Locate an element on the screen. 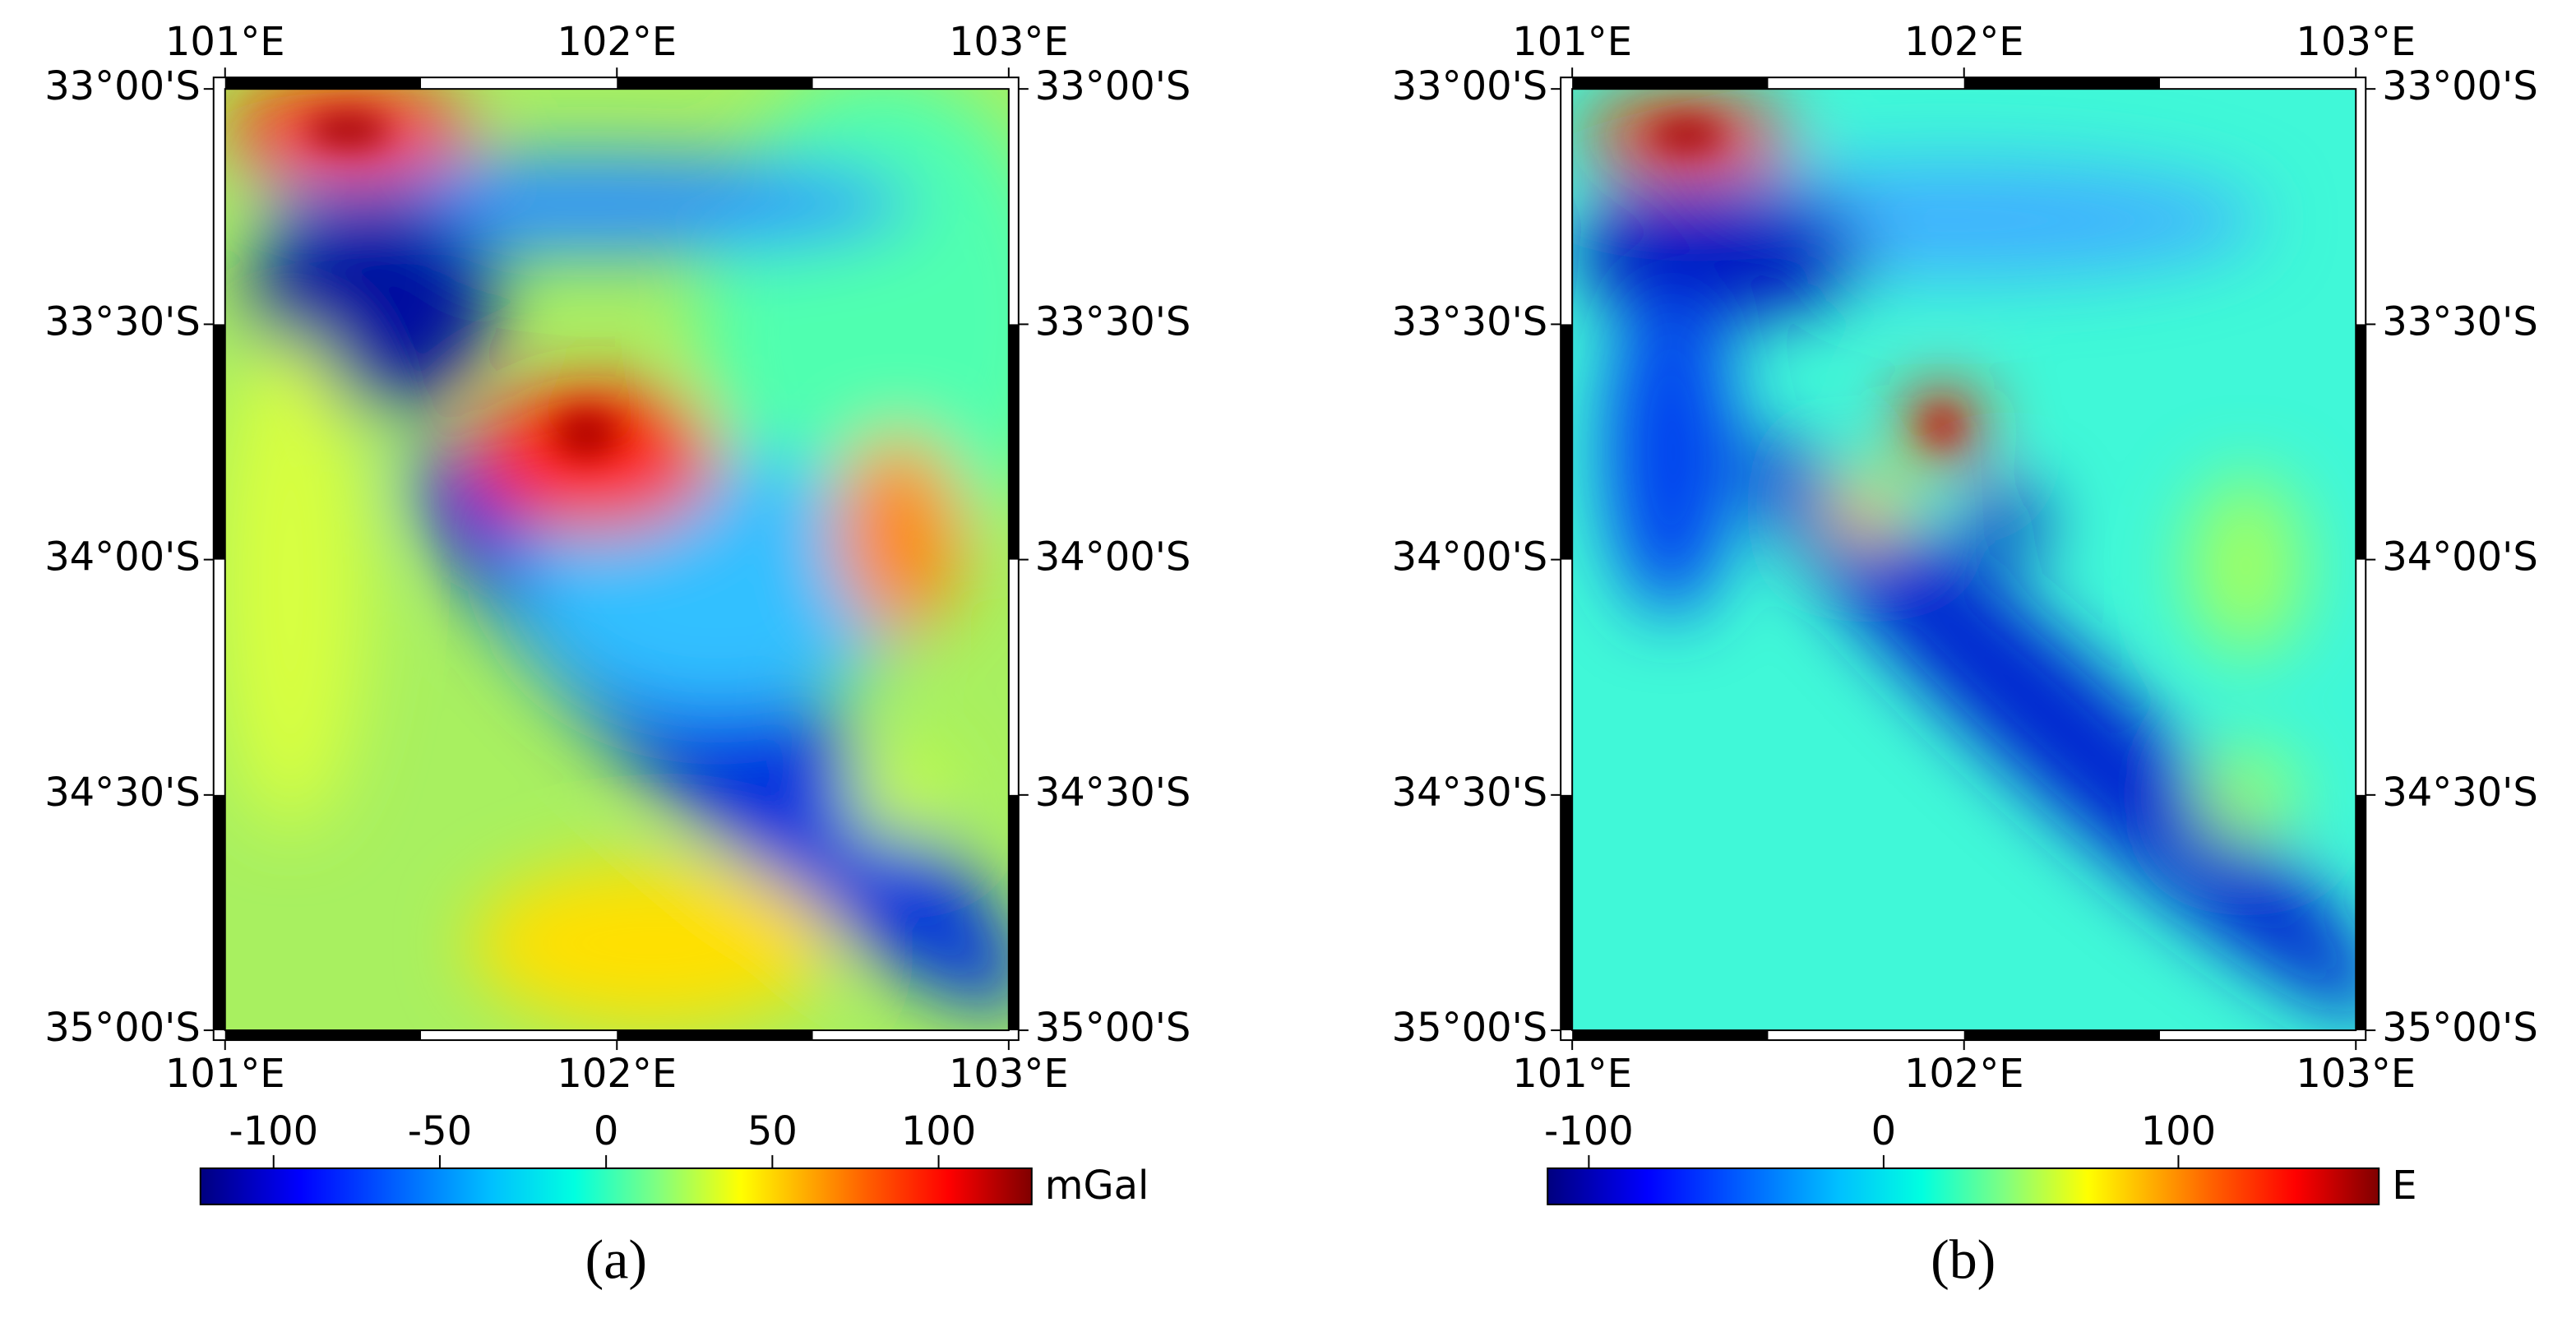 The height and width of the screenshot is (1318, 2576). colorbar-tick-label: 50 is located at coordinates (772, 1131).